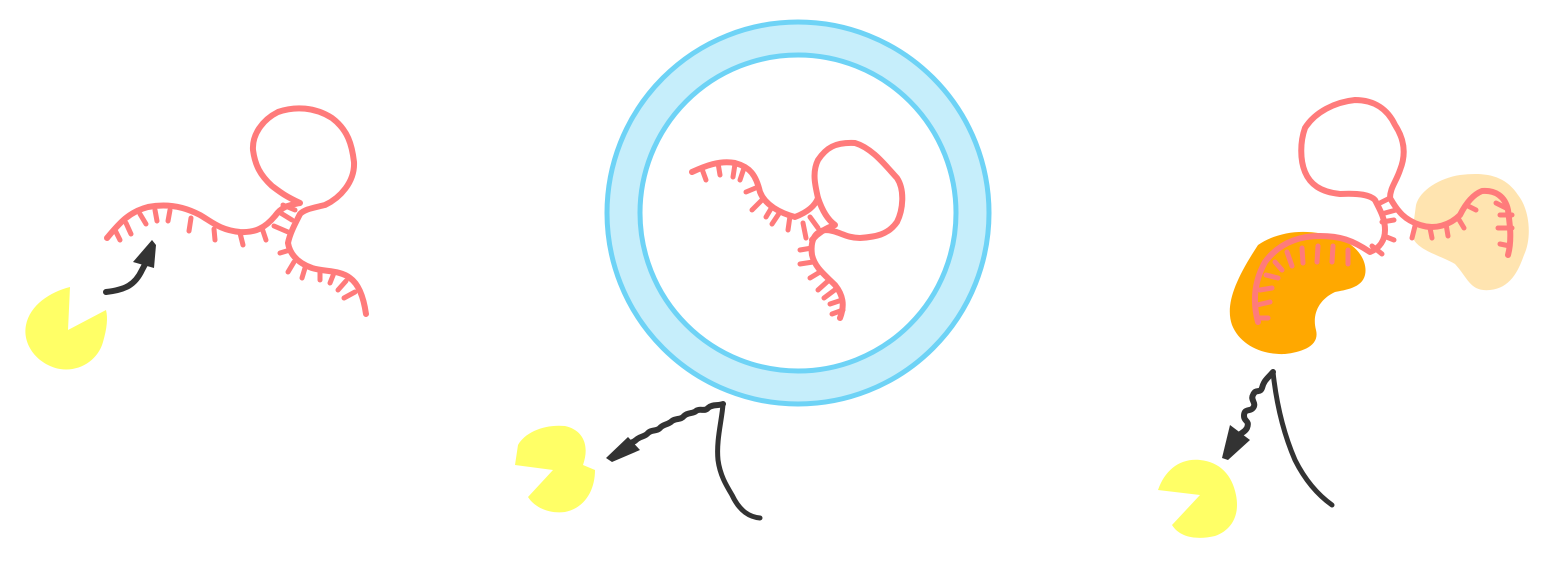 This screenshot has height=579, width=1547. What do you see at coordinates (772, 238) in the screenshot?
I see `rna-bases-encapsulated` at bounding box center [772, 238].